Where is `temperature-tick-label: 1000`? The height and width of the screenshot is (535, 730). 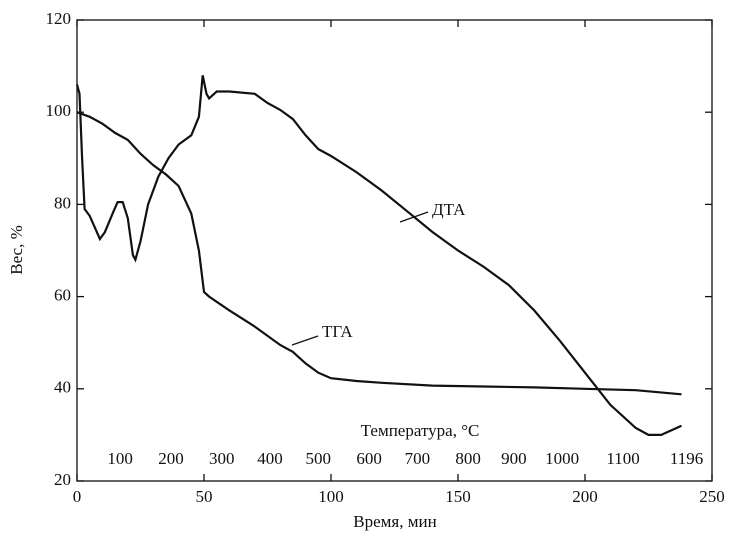 temperature-tick-label: 1000 is located at coordinates (562, 458).